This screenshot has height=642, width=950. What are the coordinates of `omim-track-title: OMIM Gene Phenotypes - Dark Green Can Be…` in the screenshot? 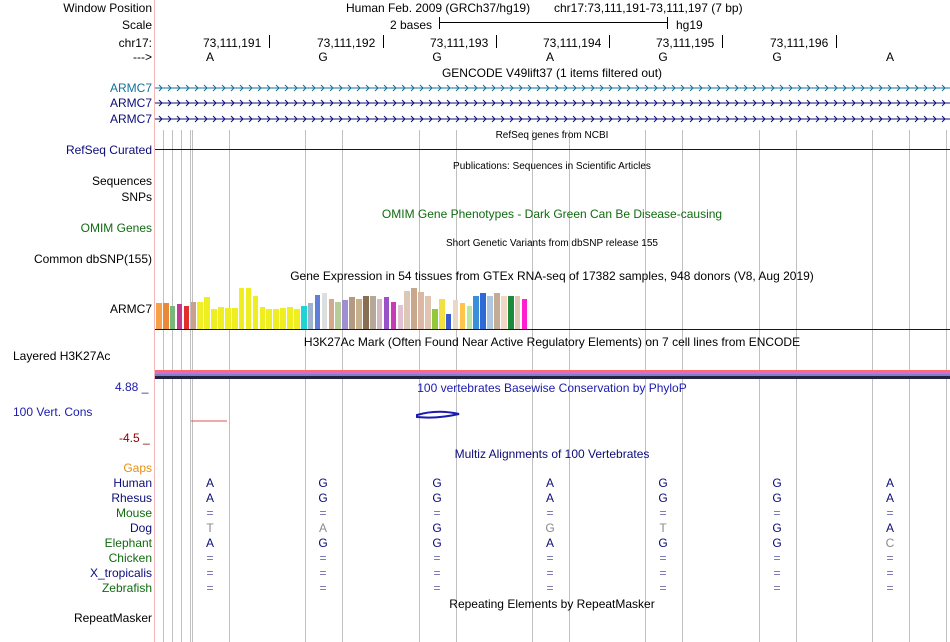 It's located at (552, 214).